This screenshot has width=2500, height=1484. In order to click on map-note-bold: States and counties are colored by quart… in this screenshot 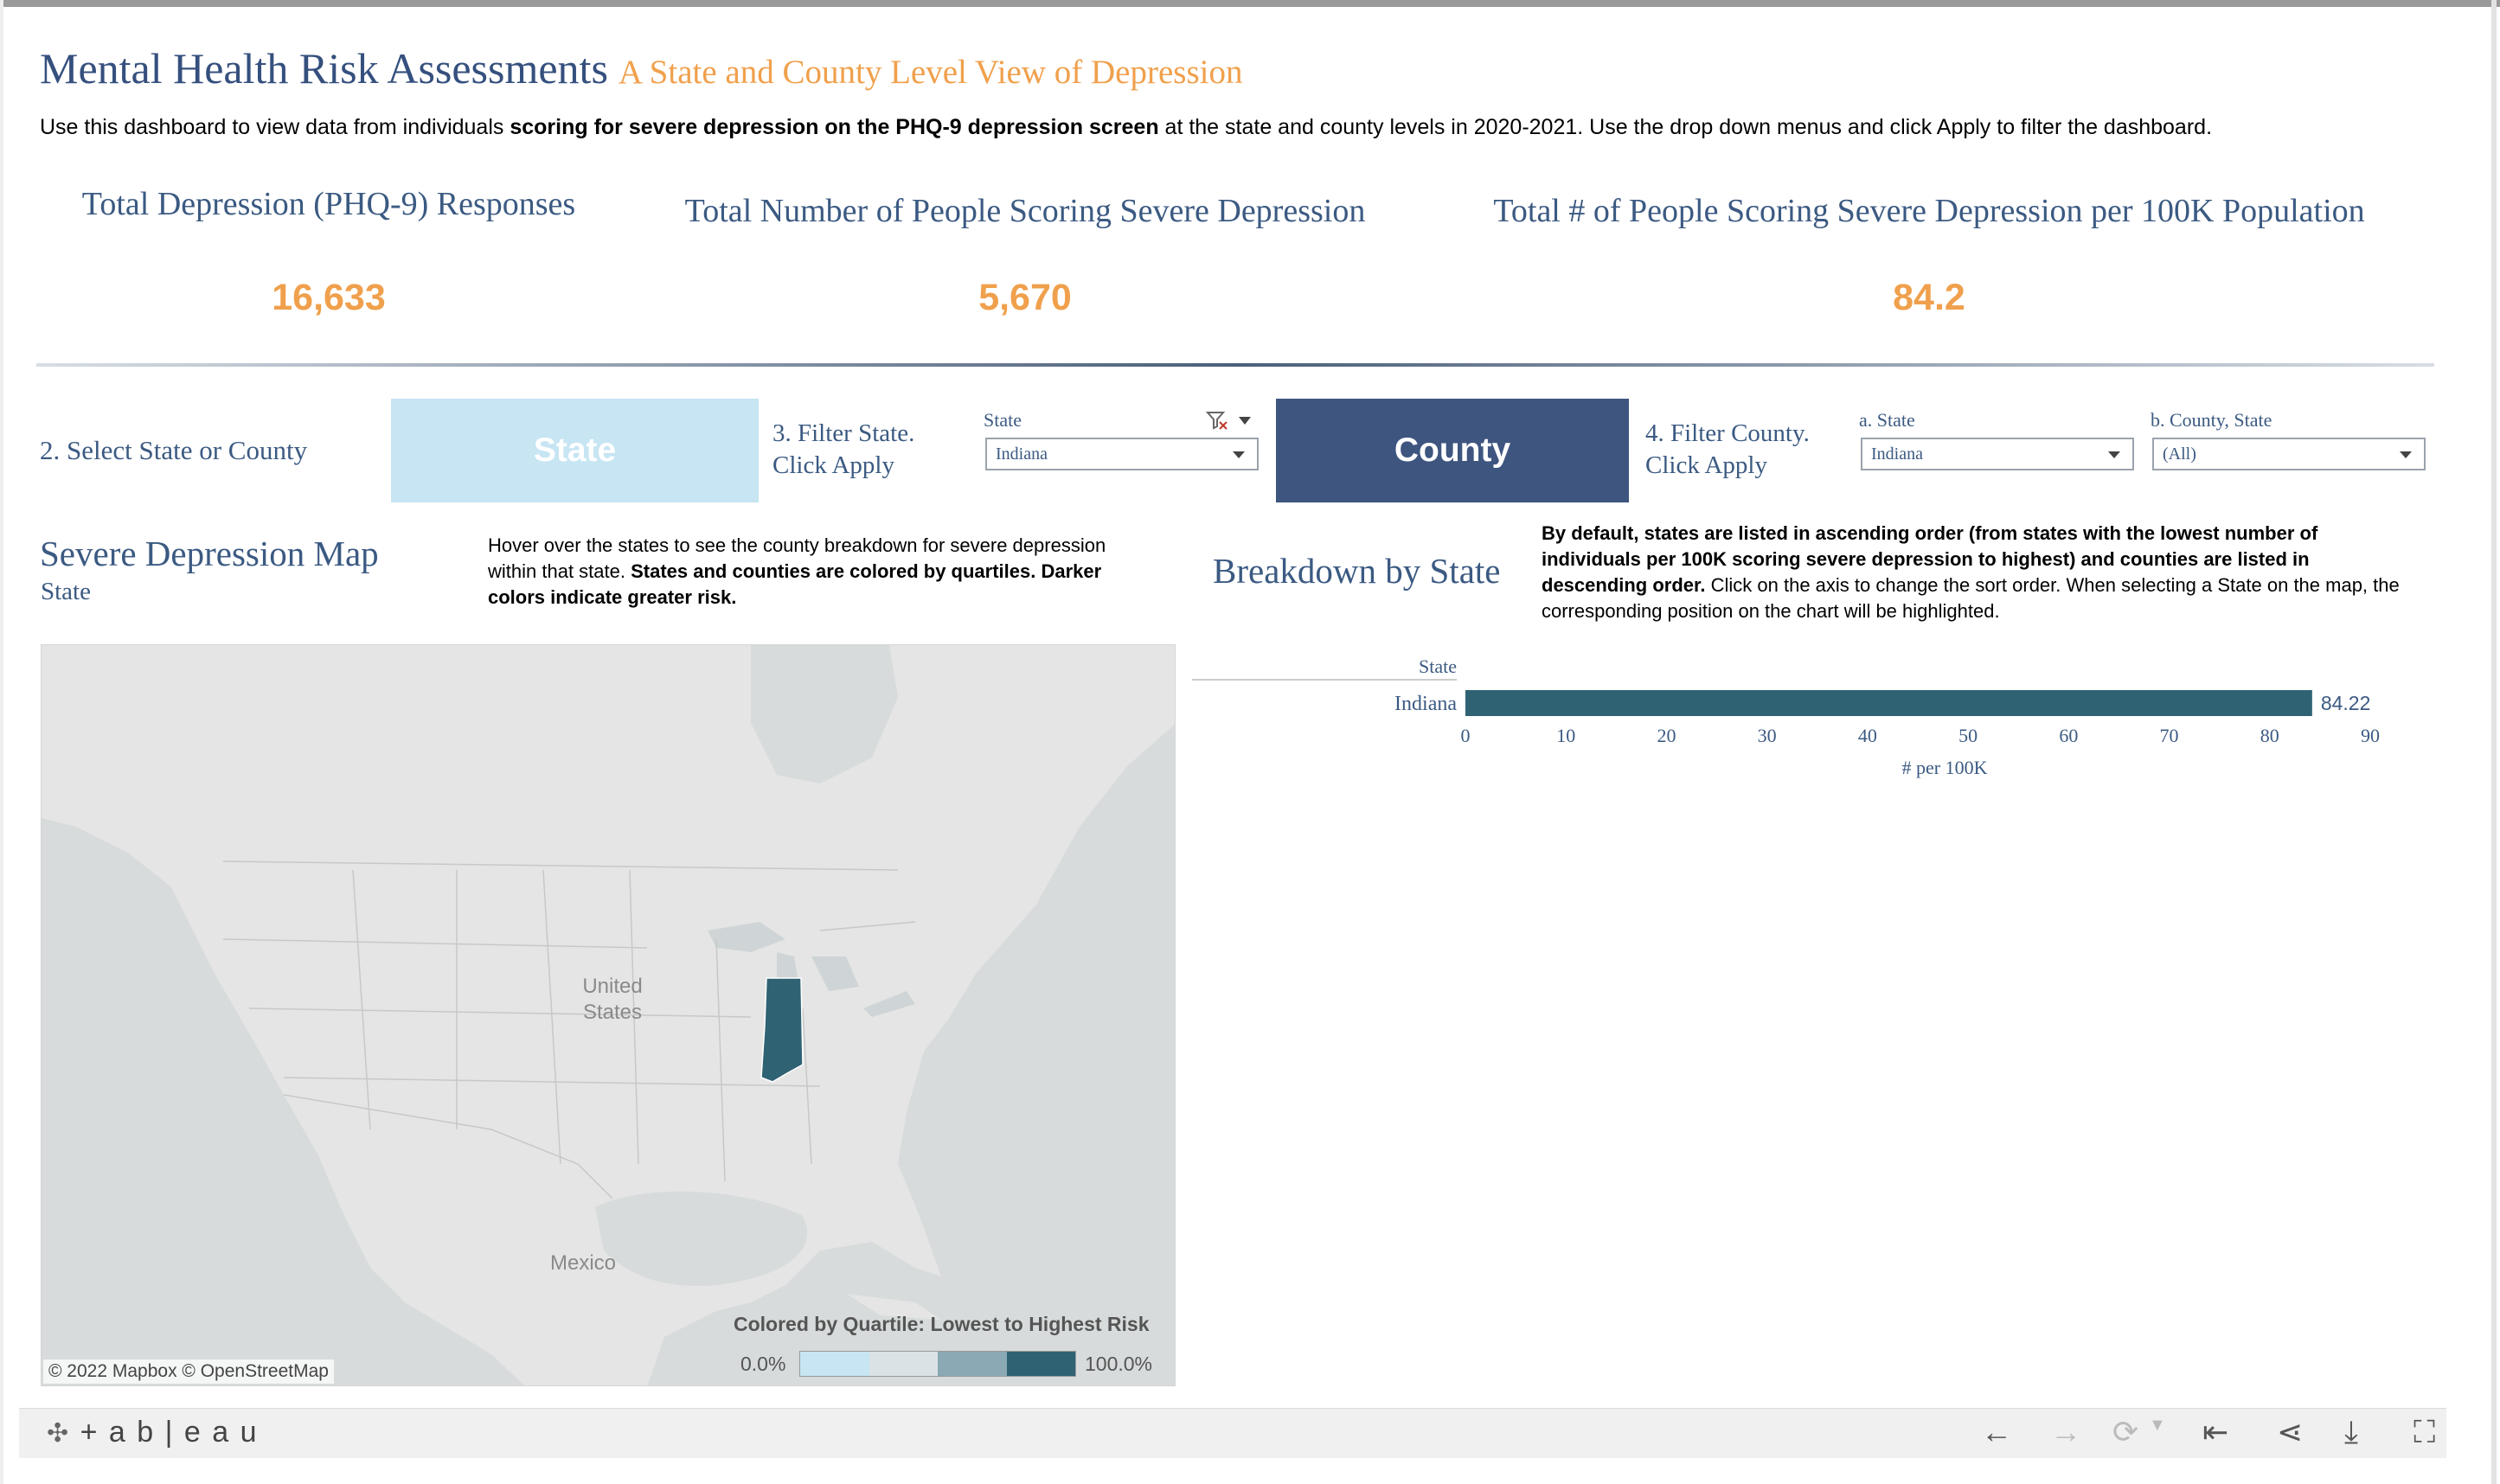, I will do `click(795, 584)`.